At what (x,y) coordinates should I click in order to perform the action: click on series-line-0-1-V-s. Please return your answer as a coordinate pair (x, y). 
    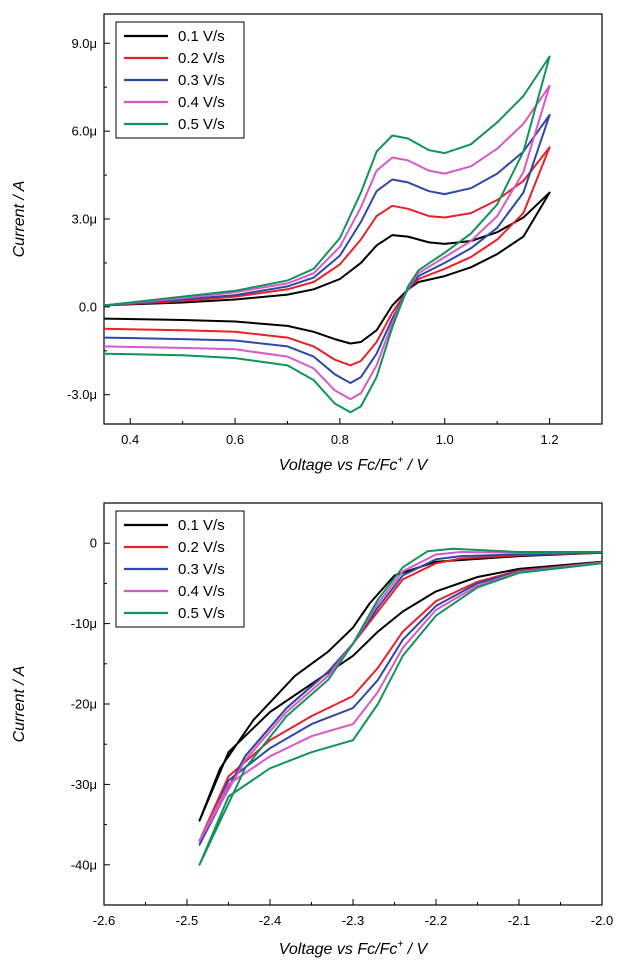
    Looking at the image, I should click on (327, 268).